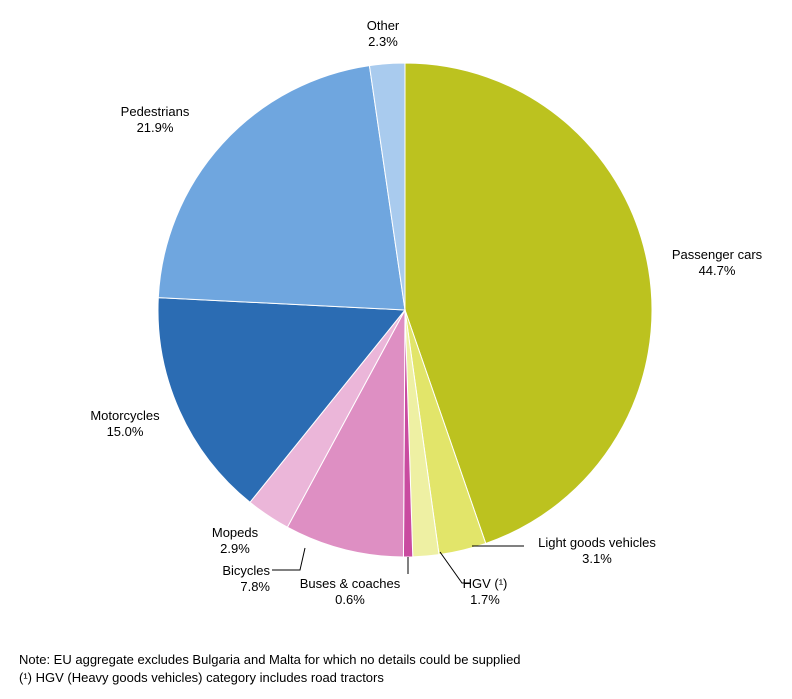 This screenshot has width=792, height=699. What do you see at coordinates (485, 599) in the screenshot?
I see `slice-value-hgv: 1.7%` at bounding box center [485, 599].